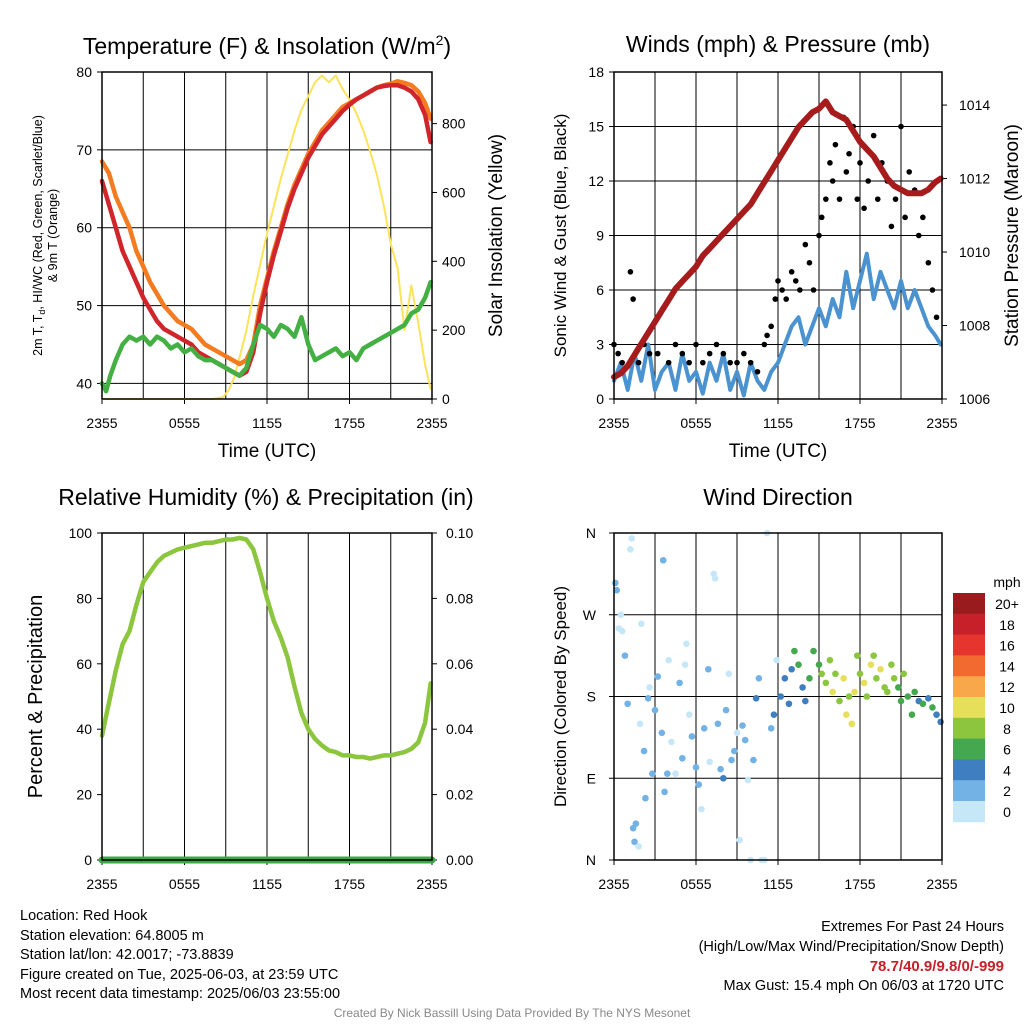  I want to click on chart-title-end: ), so click(447, 46).